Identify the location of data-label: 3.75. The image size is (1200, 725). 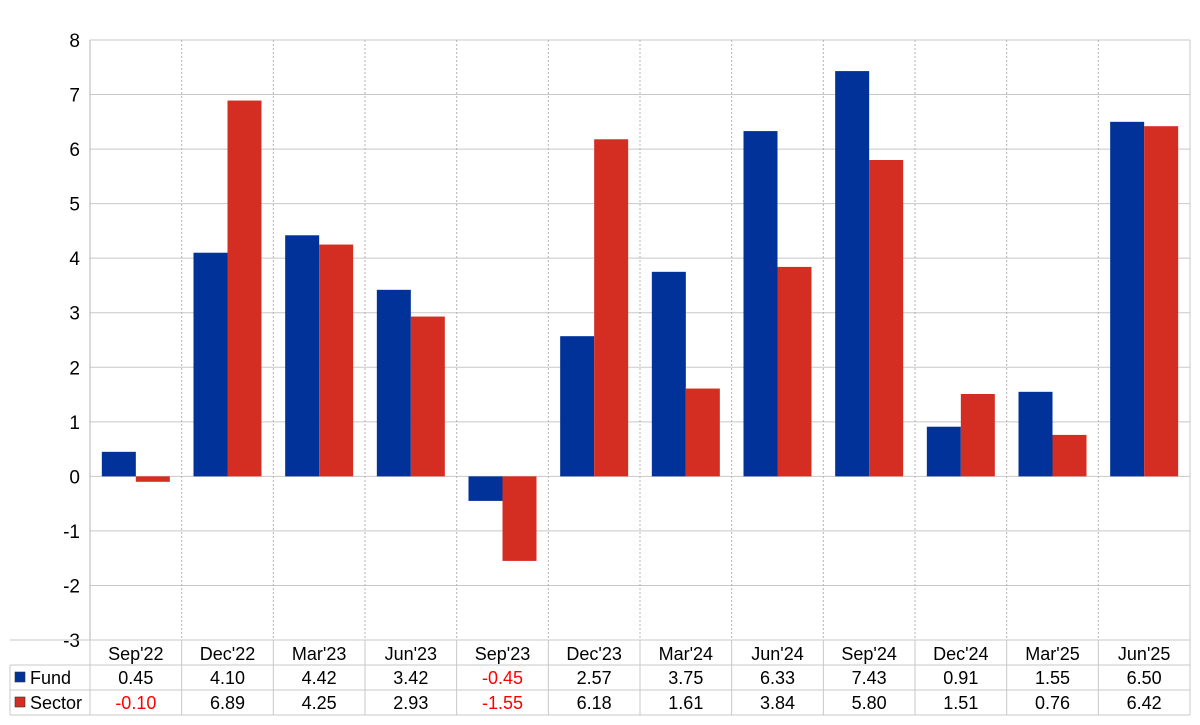
(685, 678).